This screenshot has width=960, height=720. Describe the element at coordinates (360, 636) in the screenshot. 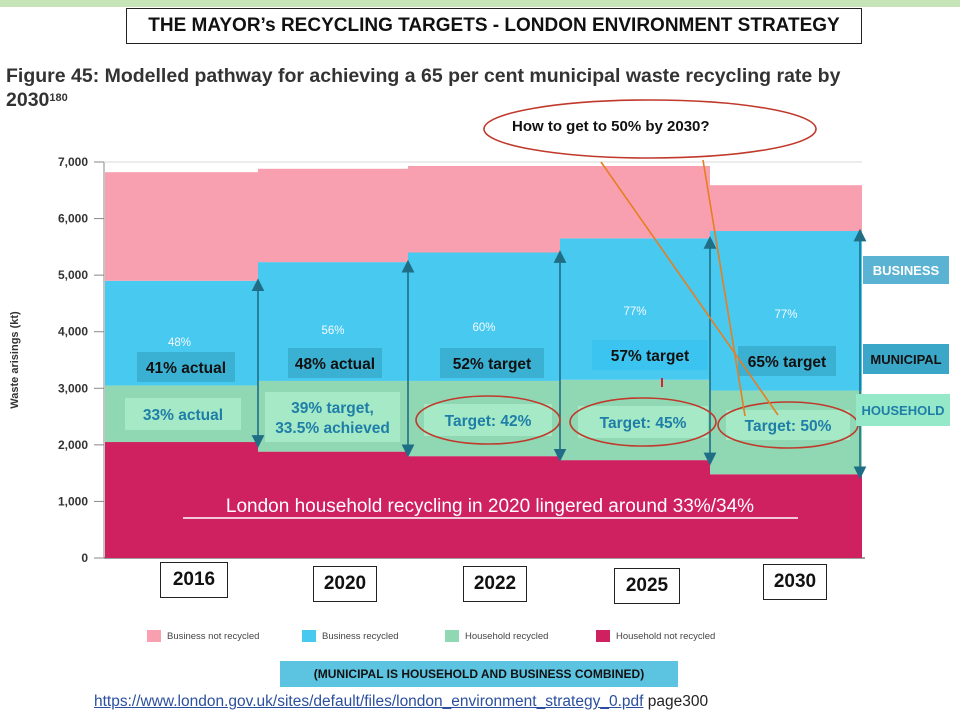

I see `legend-label: Business recycled` at that location.